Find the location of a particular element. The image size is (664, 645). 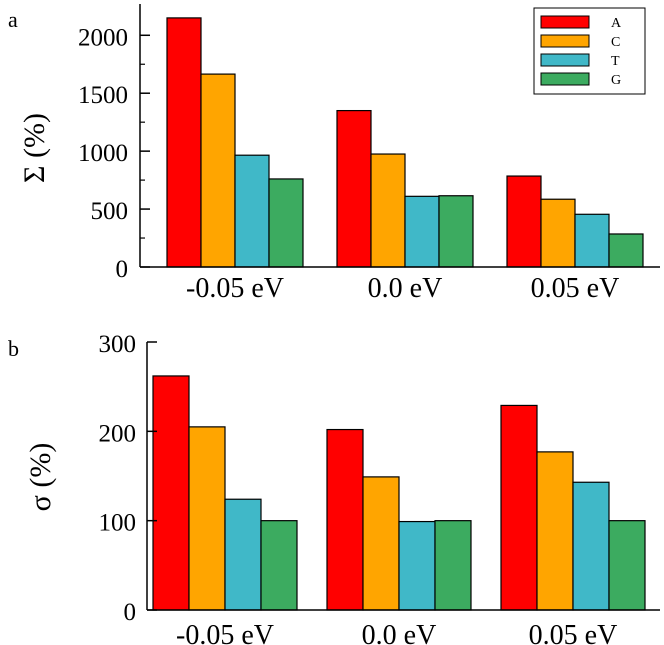

bar-series2-0p0eV is located at coordinates (381, 543).